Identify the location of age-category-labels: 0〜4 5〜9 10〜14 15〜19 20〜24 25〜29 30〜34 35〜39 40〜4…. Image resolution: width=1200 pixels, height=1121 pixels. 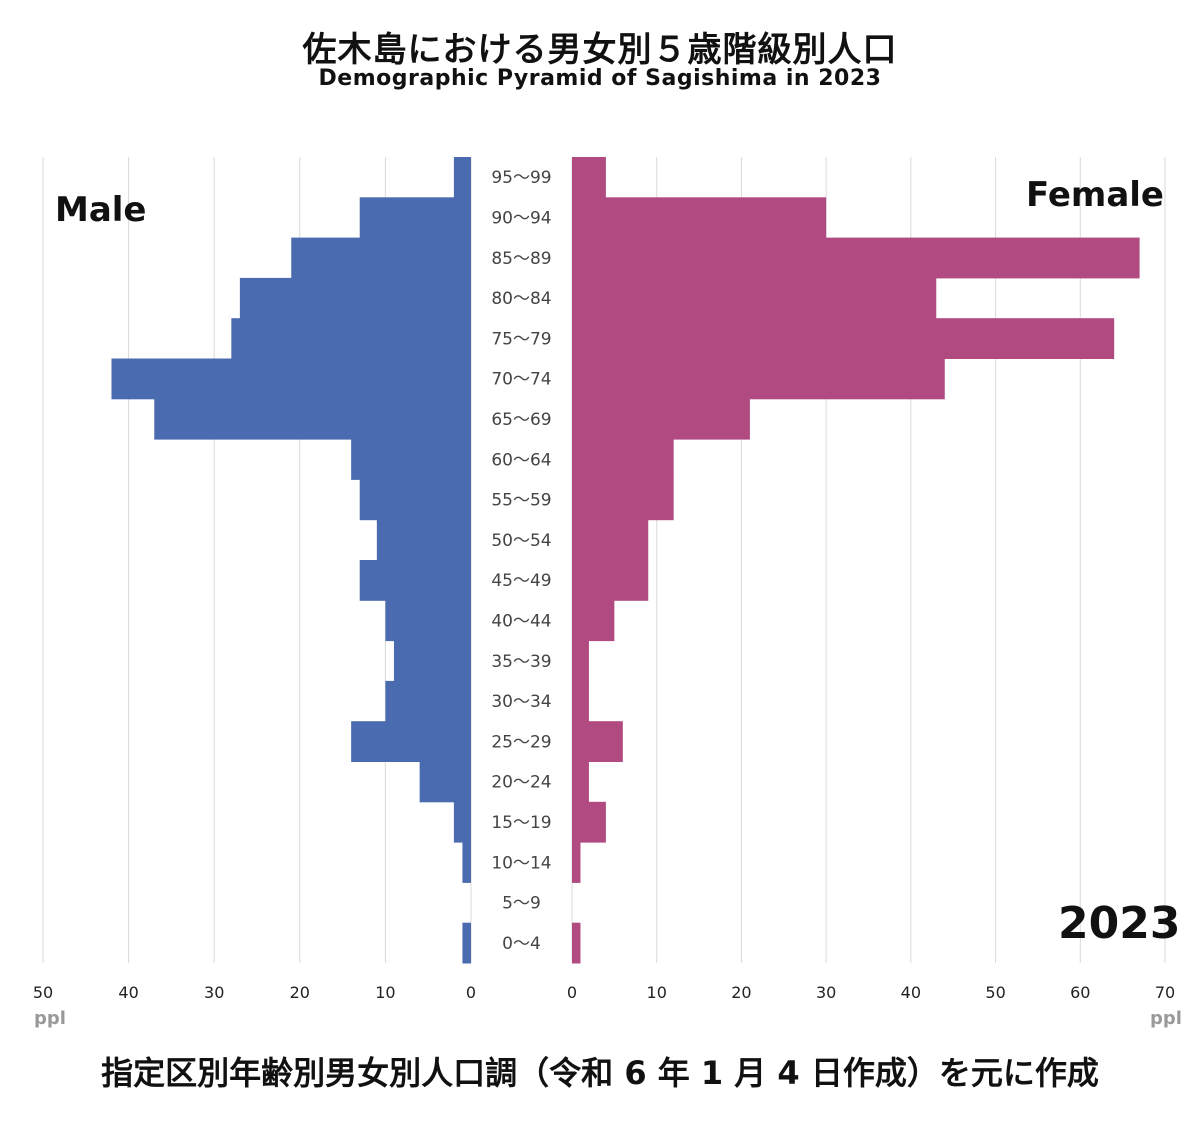
(521, 561).